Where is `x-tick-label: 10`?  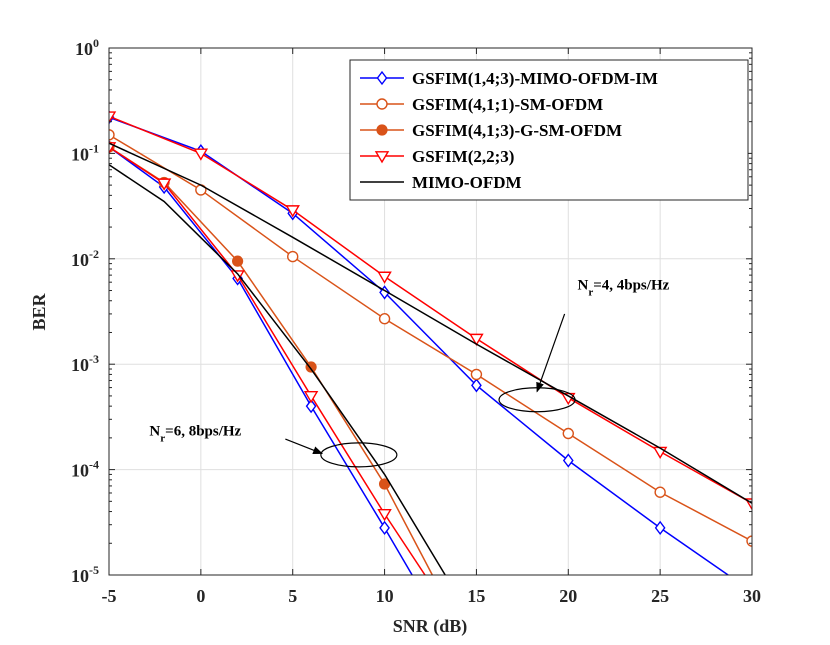 x-tick-label: 10 is located at coordinates (385, 596).